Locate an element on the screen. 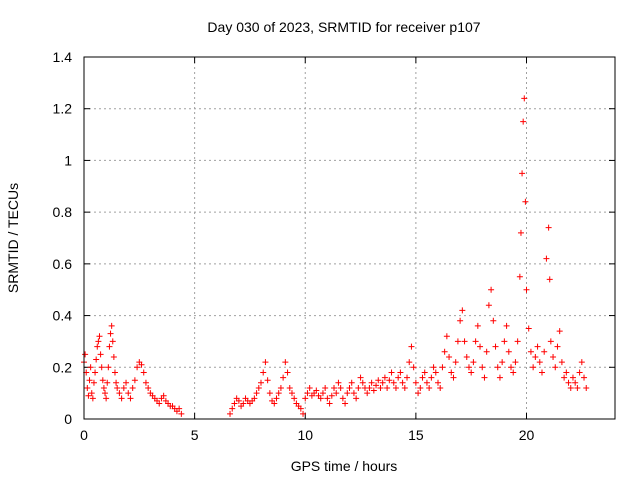 Image resolution: width=640 pixels, height=480 pixels. y-tick-label: 0.6 is located at coordinates (63, 264).